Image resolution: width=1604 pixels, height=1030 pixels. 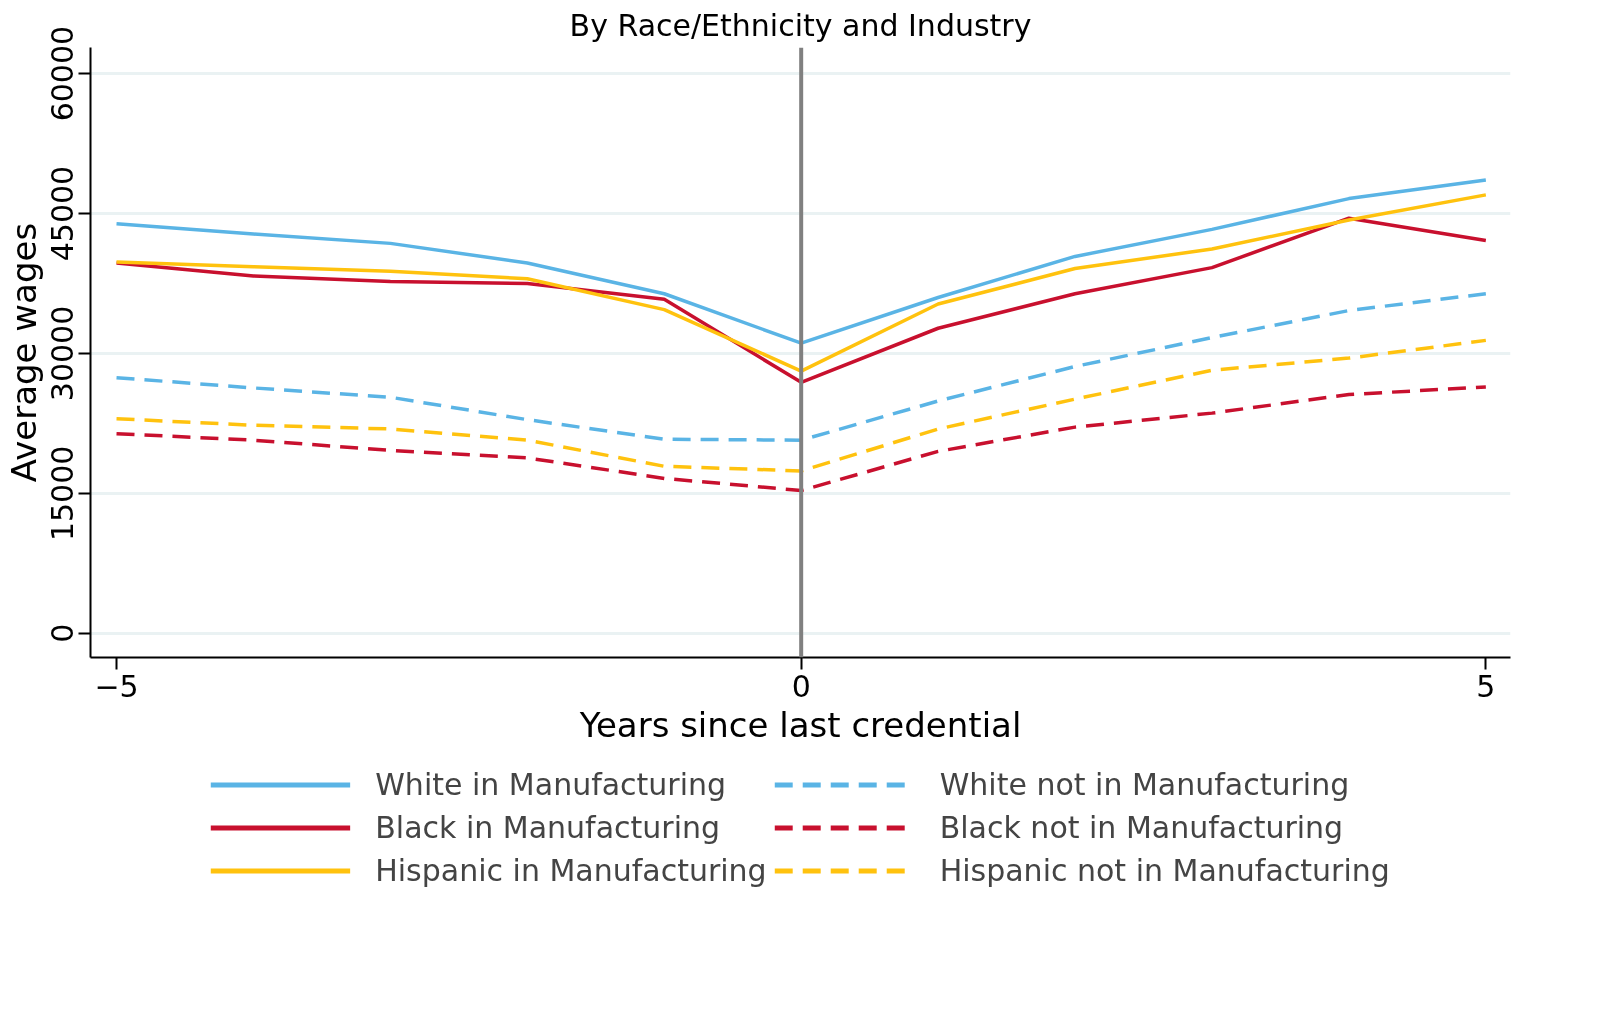 What do you see at coordinates (800, 724) in the screenshot?
I see `x-axis-title: Years since last credential` at bounding box center [800, 724].